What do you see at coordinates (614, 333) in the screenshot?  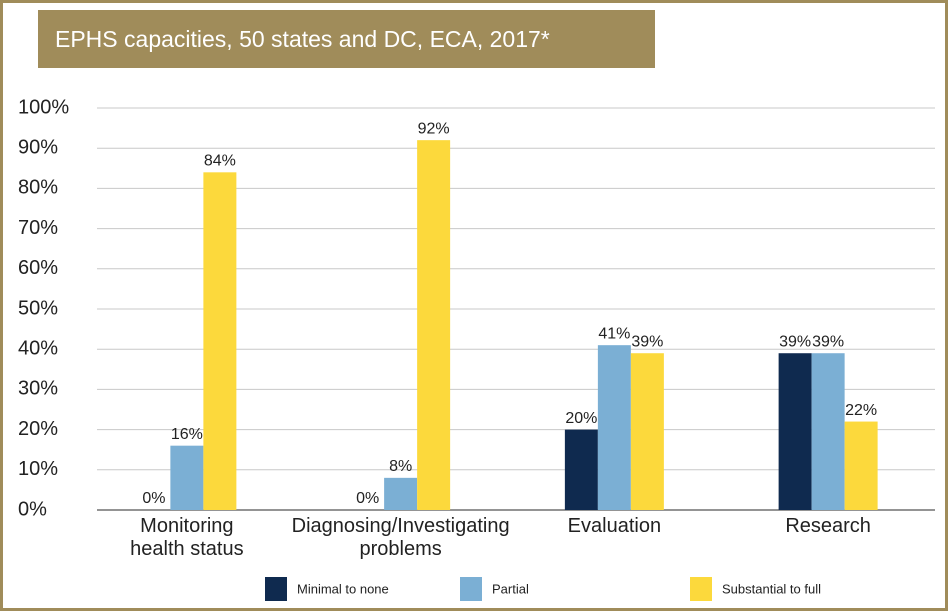 I see `value-label: 41%` at bounding box center [614, 333].